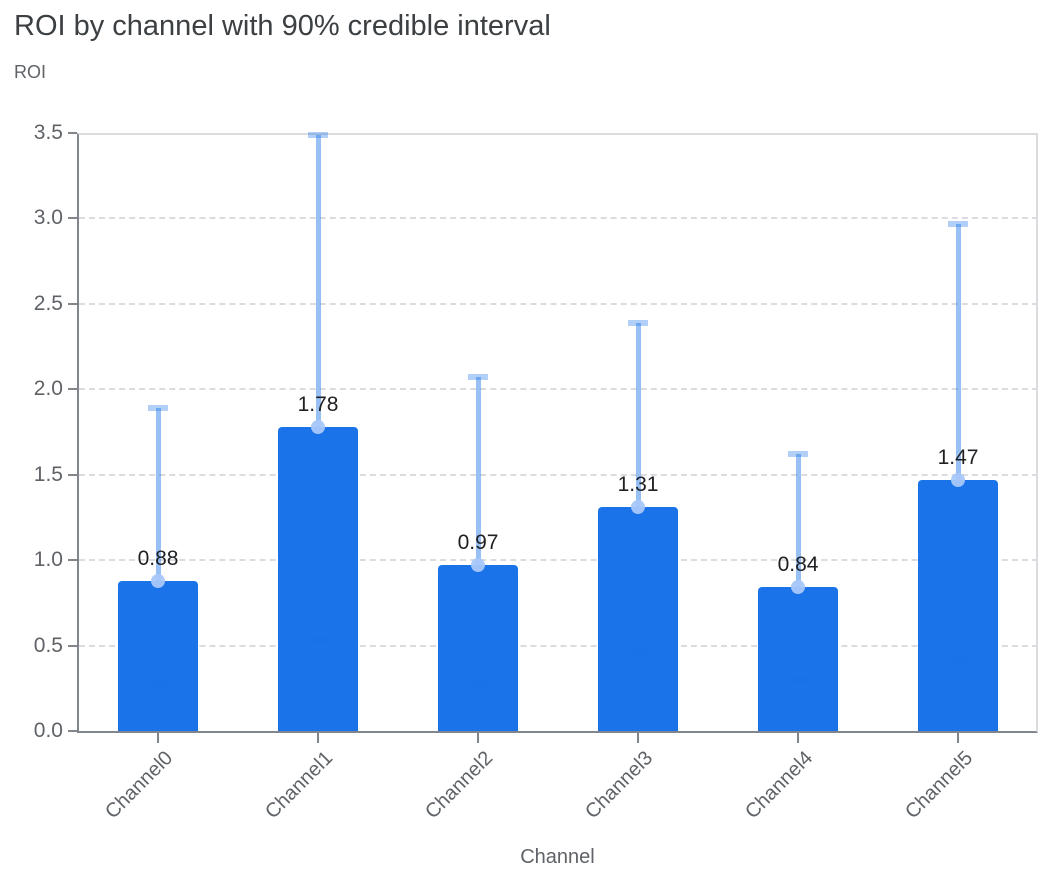 The width and height of the screenshot is (1048, 886). What do you see at coordinates (958, 457) in the screenshot?
I see `bar-value-label: 1.47` at bounding box center [958, 457].